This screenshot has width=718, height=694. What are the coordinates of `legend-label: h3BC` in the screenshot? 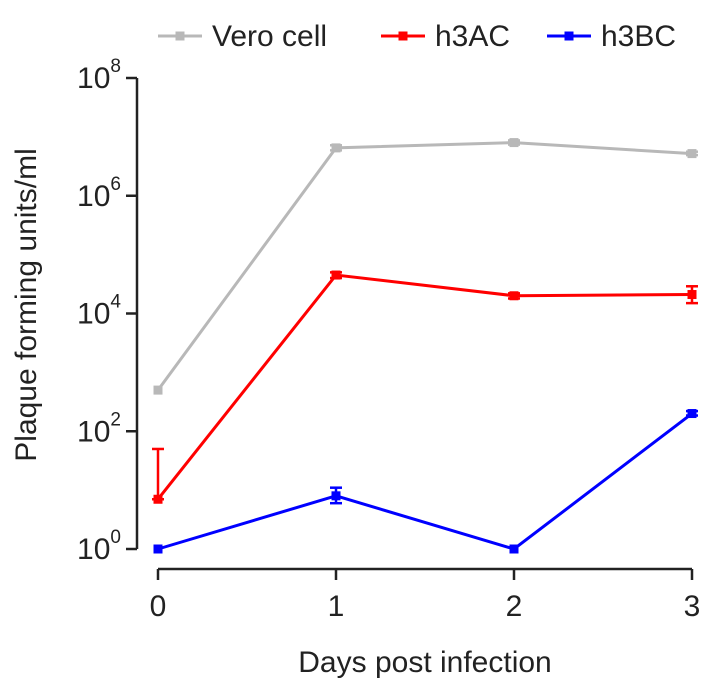 It's located at (638, 36).